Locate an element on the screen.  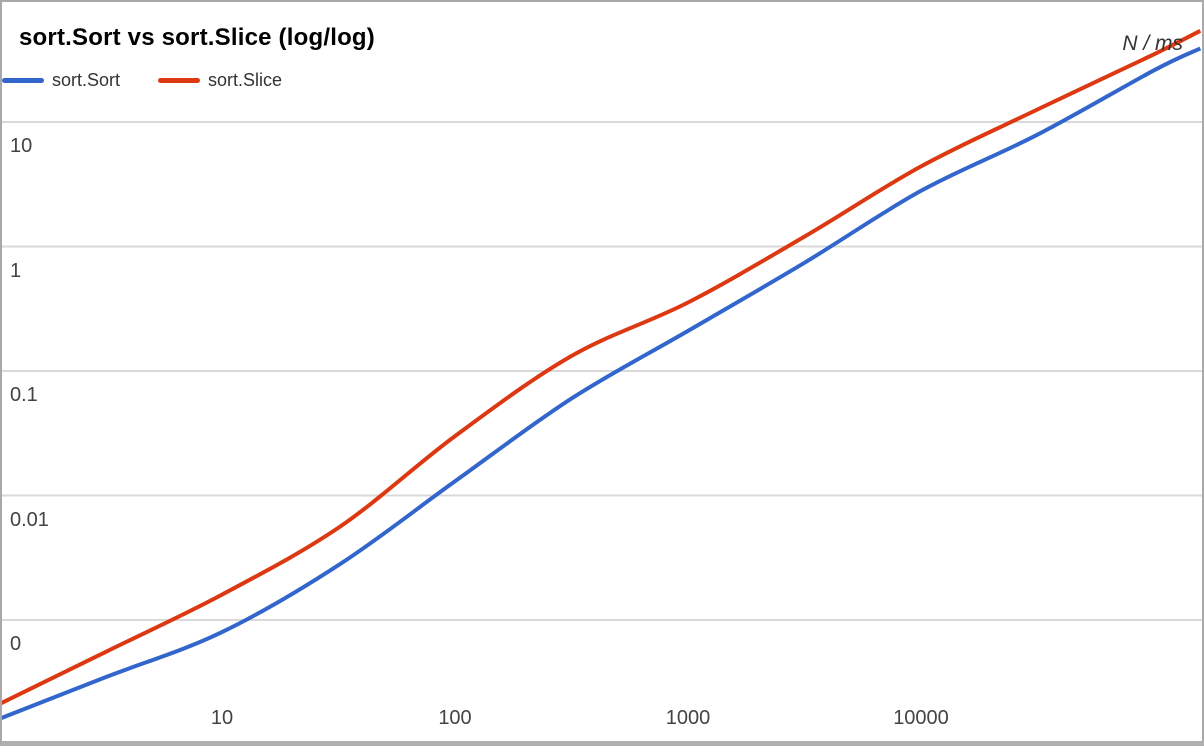
legend-label-sort-sort: sort.Sort is located at coordinates (86, 79).